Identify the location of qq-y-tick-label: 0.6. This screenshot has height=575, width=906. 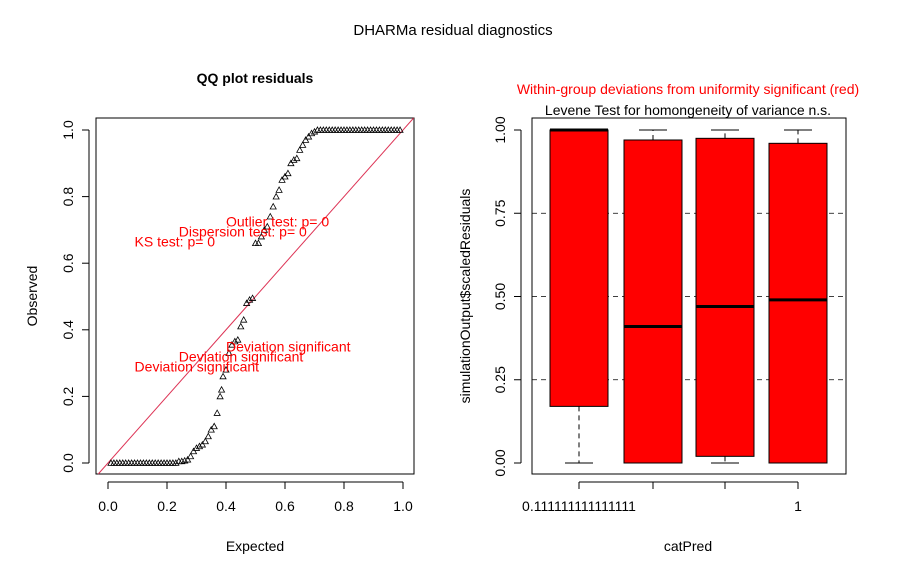
(68, 263).